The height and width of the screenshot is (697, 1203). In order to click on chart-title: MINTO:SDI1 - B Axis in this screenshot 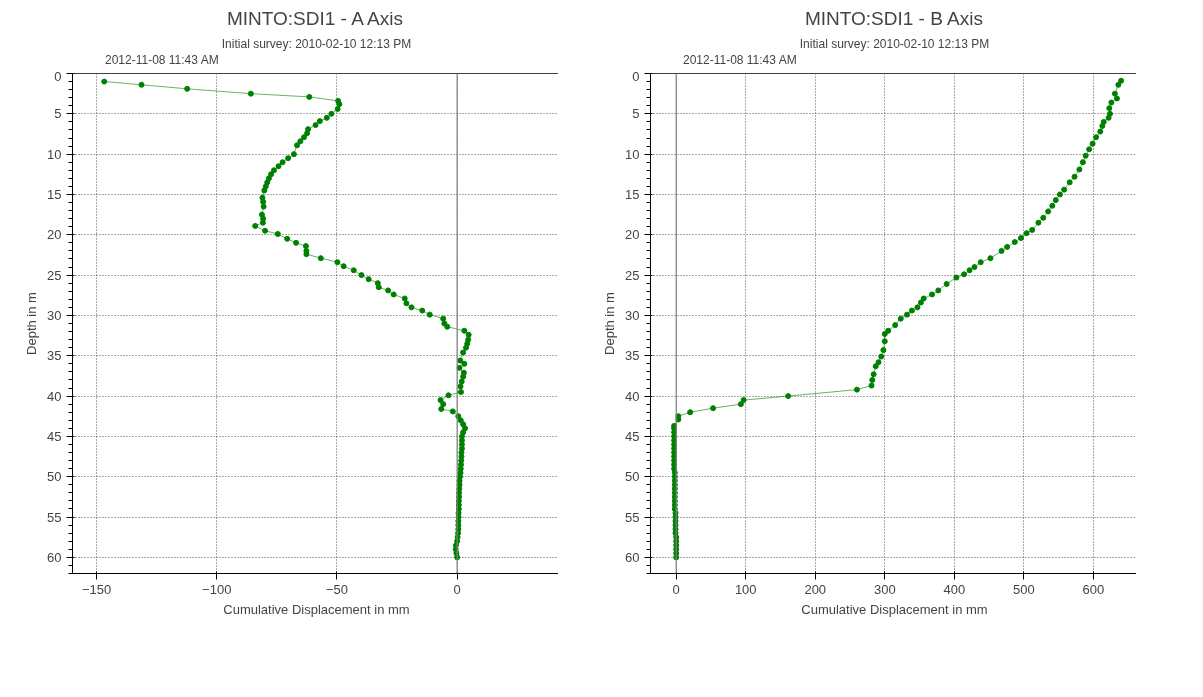, I will do `click(894, 18)`.